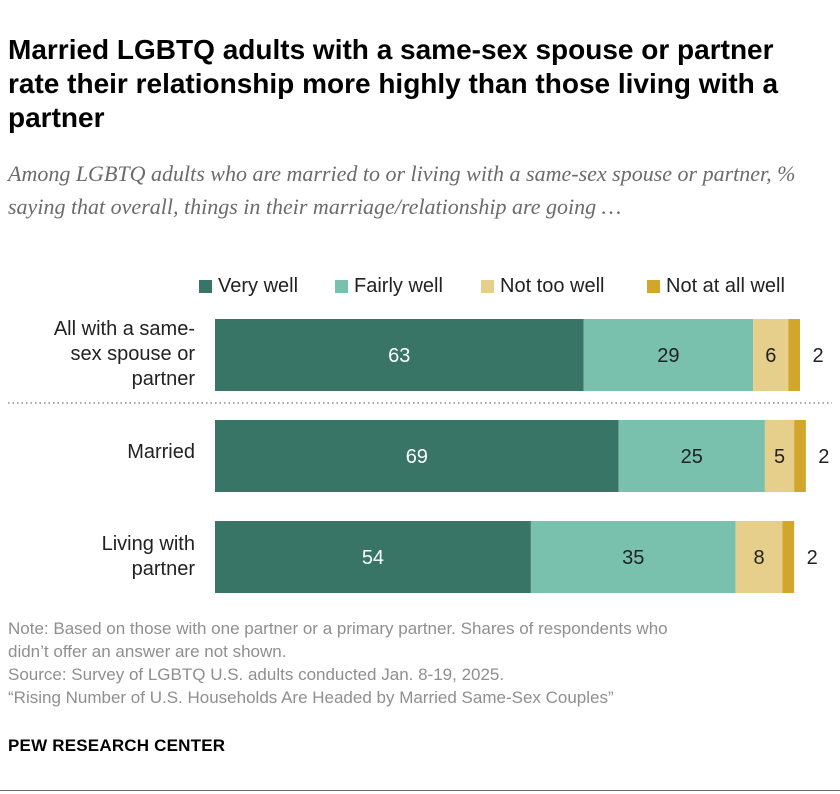 Image resolution: width=840 pixels, height=794 pixels. Describe the element at coordinates (823, 457) in the screenshot. I see `data-label-married-not-at-all-well: 2` at that location.